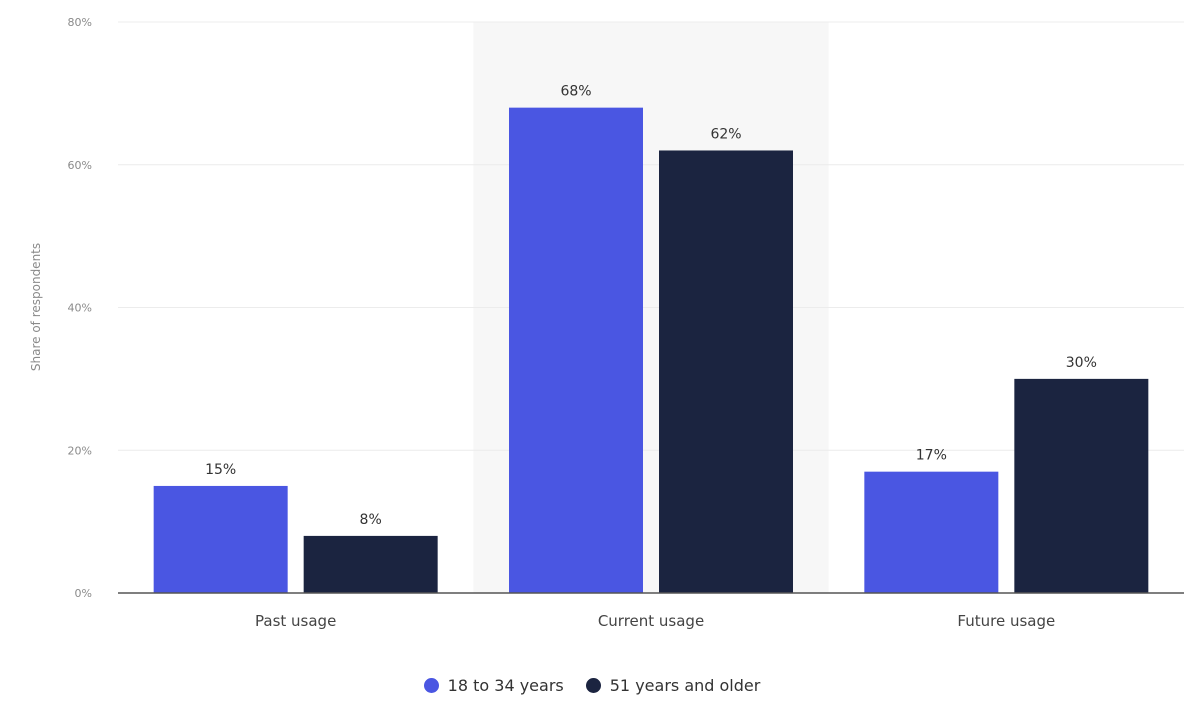 The image size is (1184, 701). Describe the element at coordinates (371, 520) in the screenshot. I see `data-label: 8%` at that location.